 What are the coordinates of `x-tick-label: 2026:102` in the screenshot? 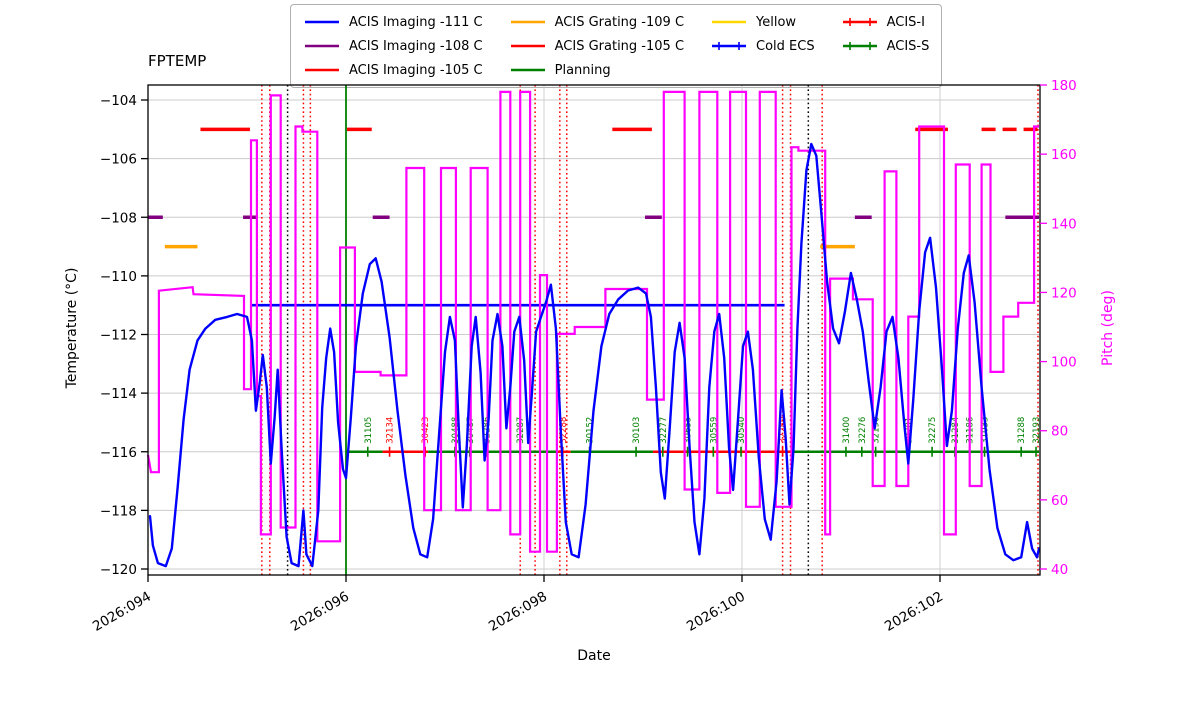 It's located at (914, 612).